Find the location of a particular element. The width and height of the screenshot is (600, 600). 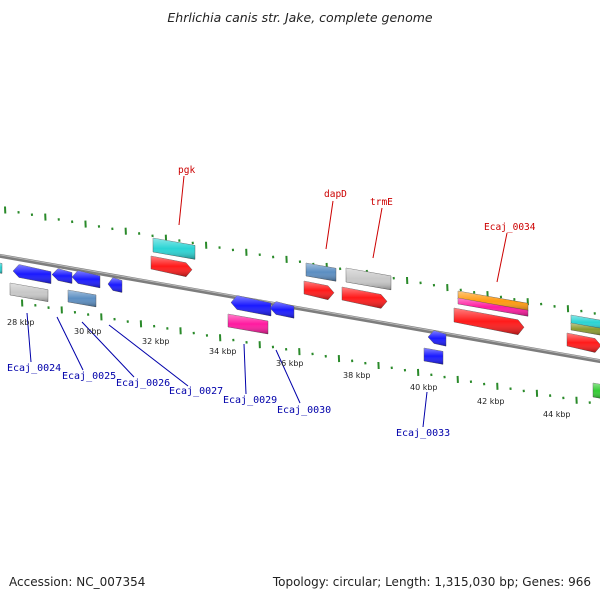

gene-label-bottom: Ecaj_0025 is located at coordinates (89, 376).